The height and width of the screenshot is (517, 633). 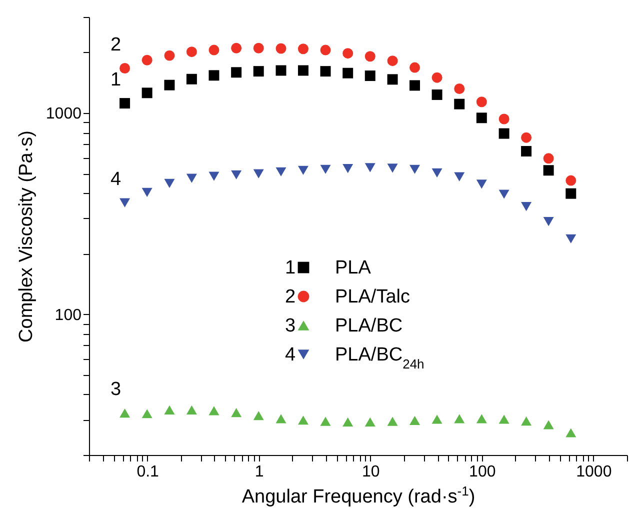 I want to click on x-axis-title: Angular Frequency (rad·s$^{-1}$), so click(x=359, y=495).